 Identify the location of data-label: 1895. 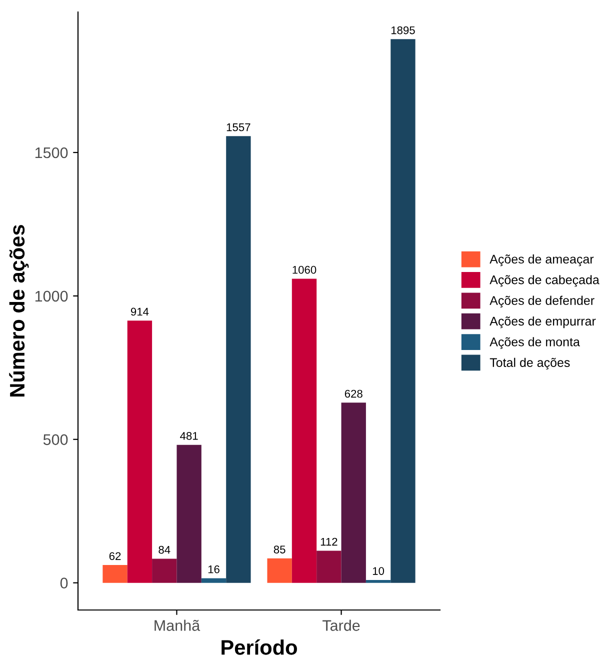
(403, 30).